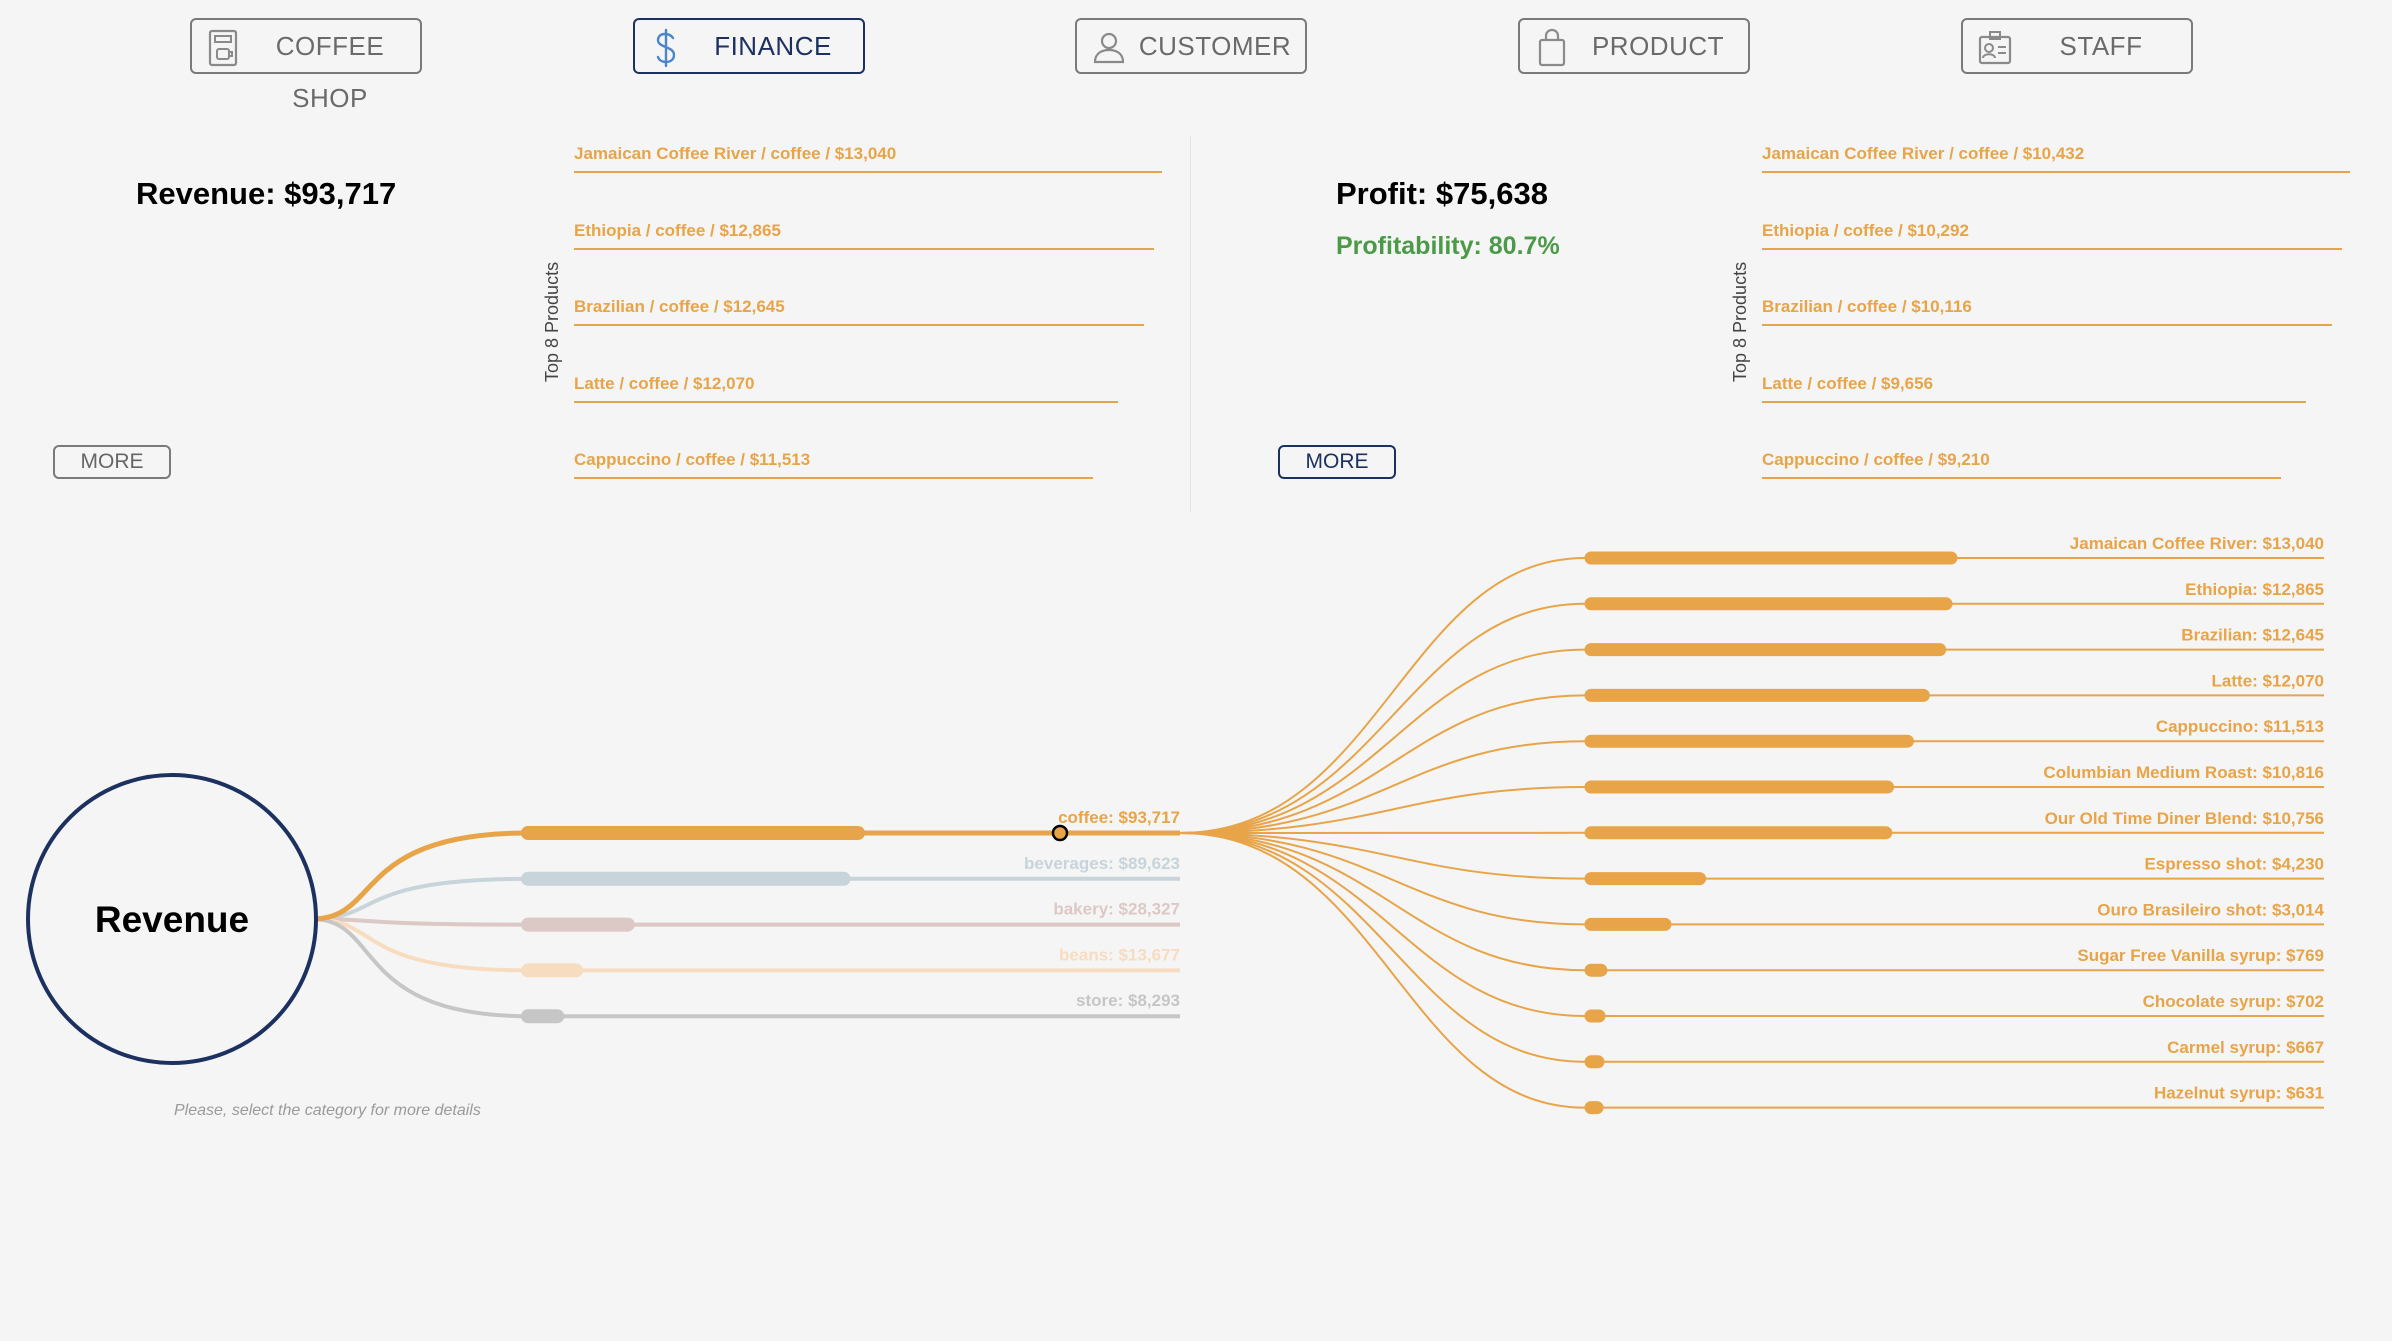 This screenshot has width=2392, height=1341. I want to click on tab-label: STAFF, so click(2101, 46).